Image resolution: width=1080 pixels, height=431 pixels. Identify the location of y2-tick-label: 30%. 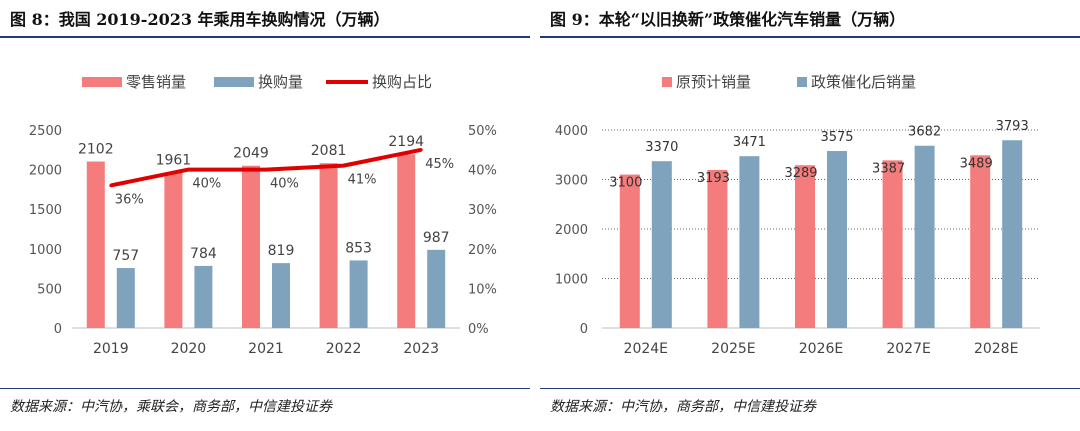
(482, 210).